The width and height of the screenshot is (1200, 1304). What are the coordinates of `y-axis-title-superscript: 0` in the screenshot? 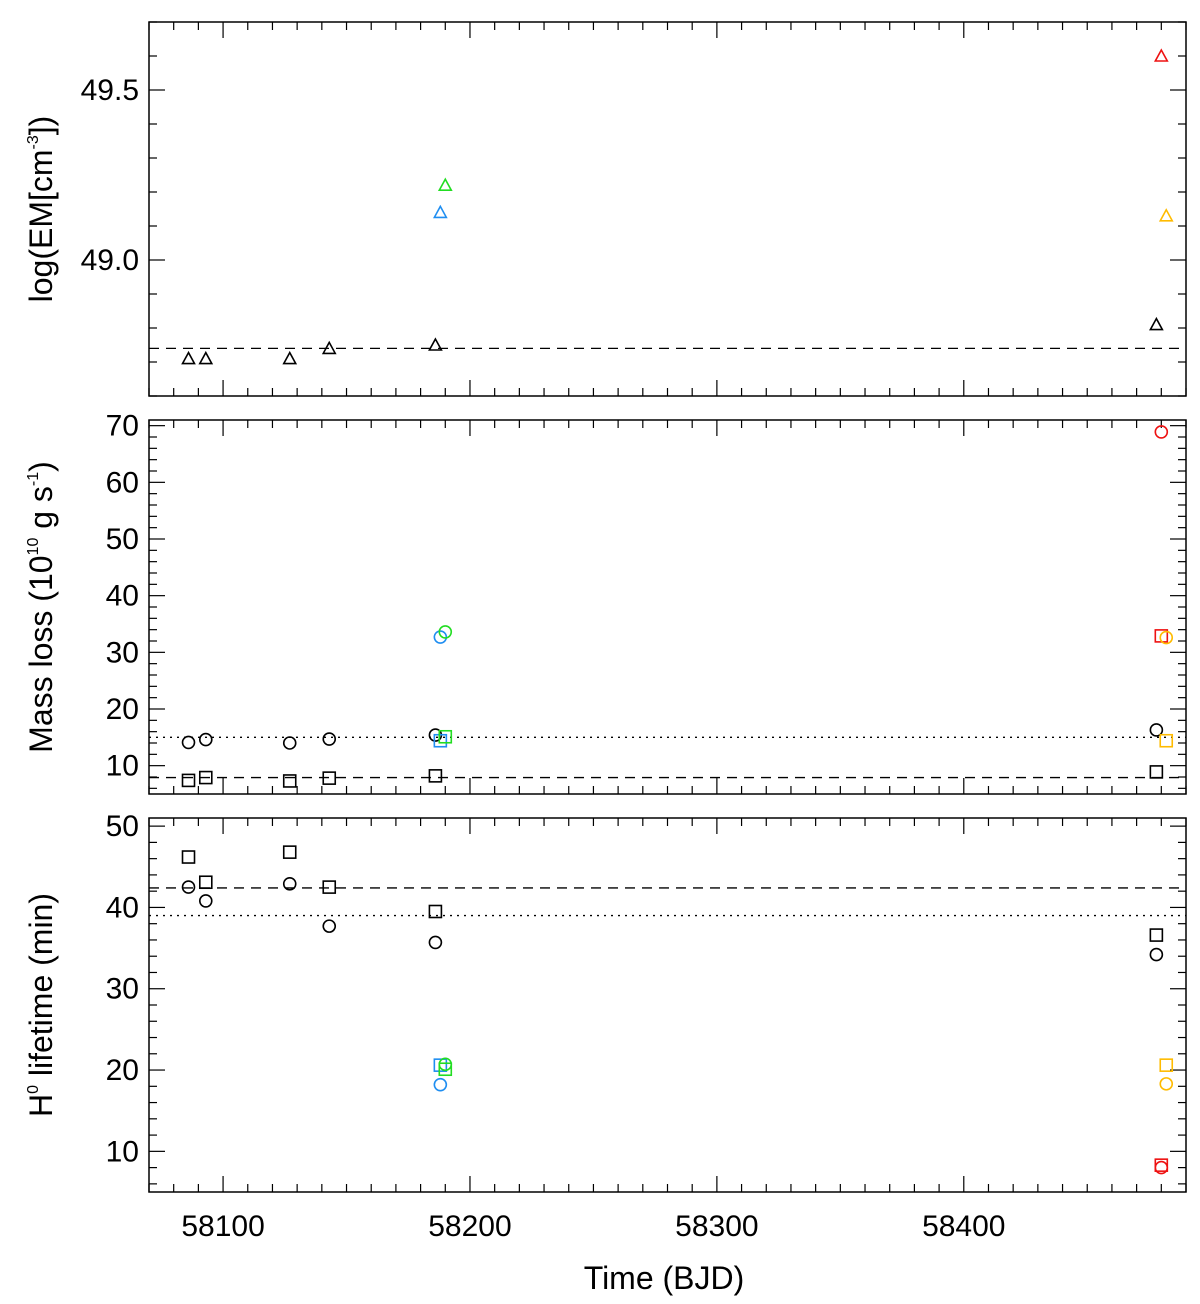 It's located at (33, 1089).